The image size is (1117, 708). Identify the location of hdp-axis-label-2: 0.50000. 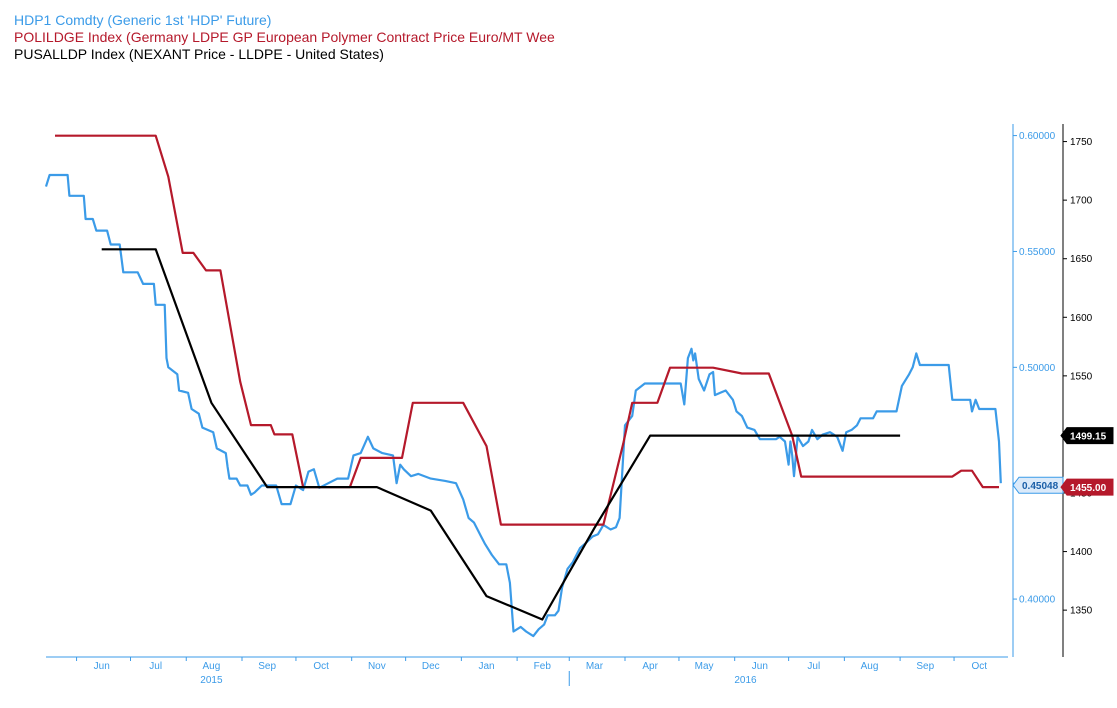
(1037, 368).